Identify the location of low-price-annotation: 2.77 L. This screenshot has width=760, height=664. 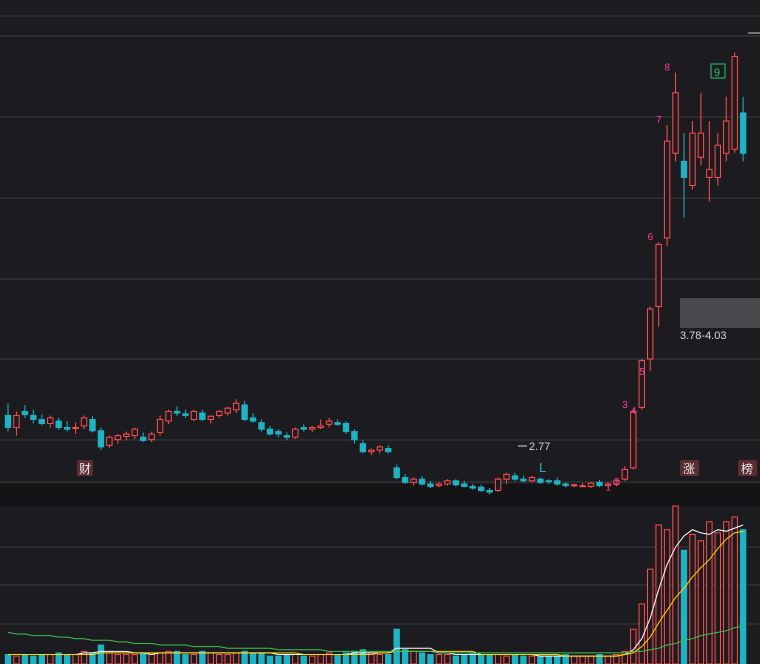
(534, 458).